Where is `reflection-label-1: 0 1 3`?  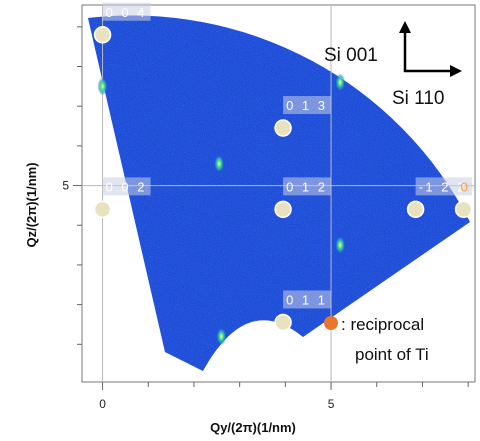 reflection-label-1: 0 1 3 is located at coordinates (306, 105).